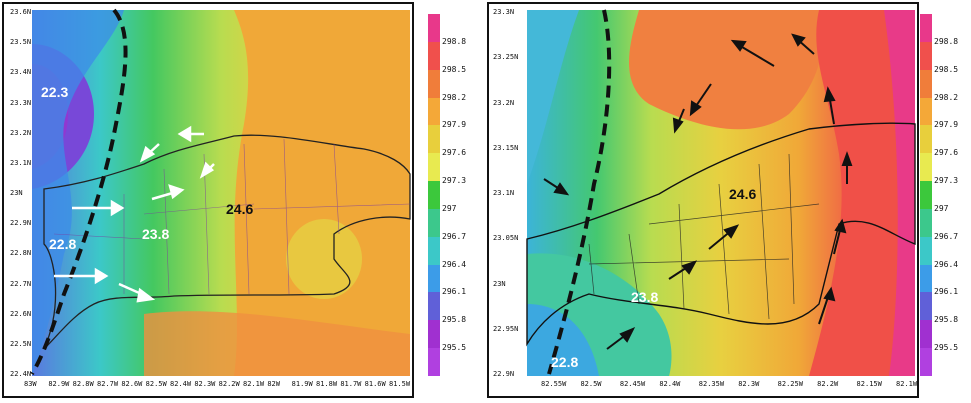 The image size is (971, 403). Describe the element at coordinates (132, 384) in the screenshot. I see `lon-tick-label: 82.6W` at that location.